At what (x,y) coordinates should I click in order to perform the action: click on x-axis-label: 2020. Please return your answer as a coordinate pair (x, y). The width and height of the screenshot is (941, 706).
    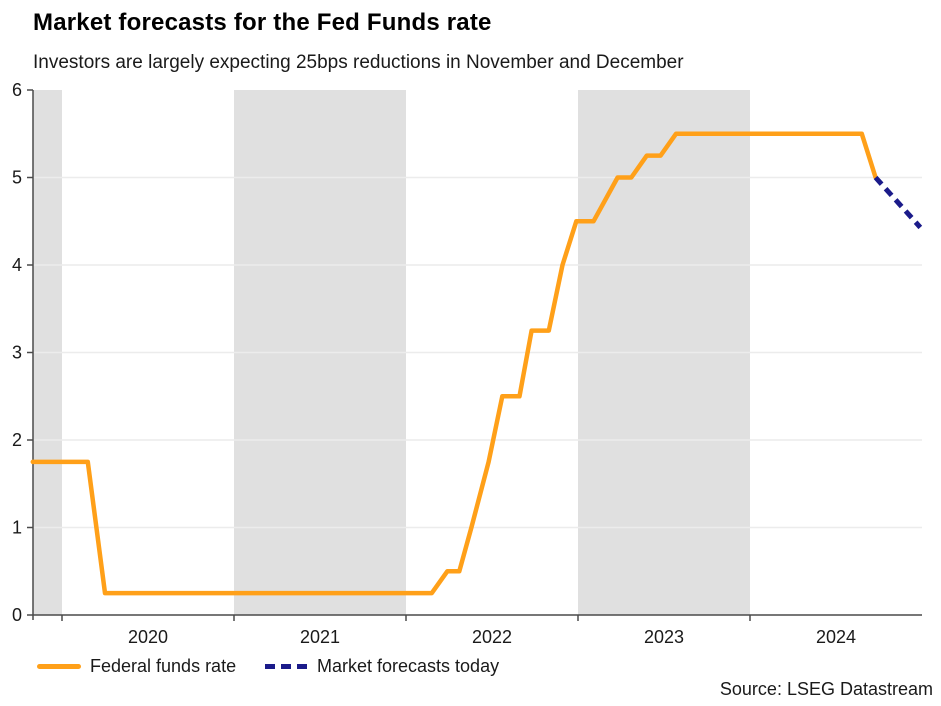
    Looking at the image, I should click on (148, 637).